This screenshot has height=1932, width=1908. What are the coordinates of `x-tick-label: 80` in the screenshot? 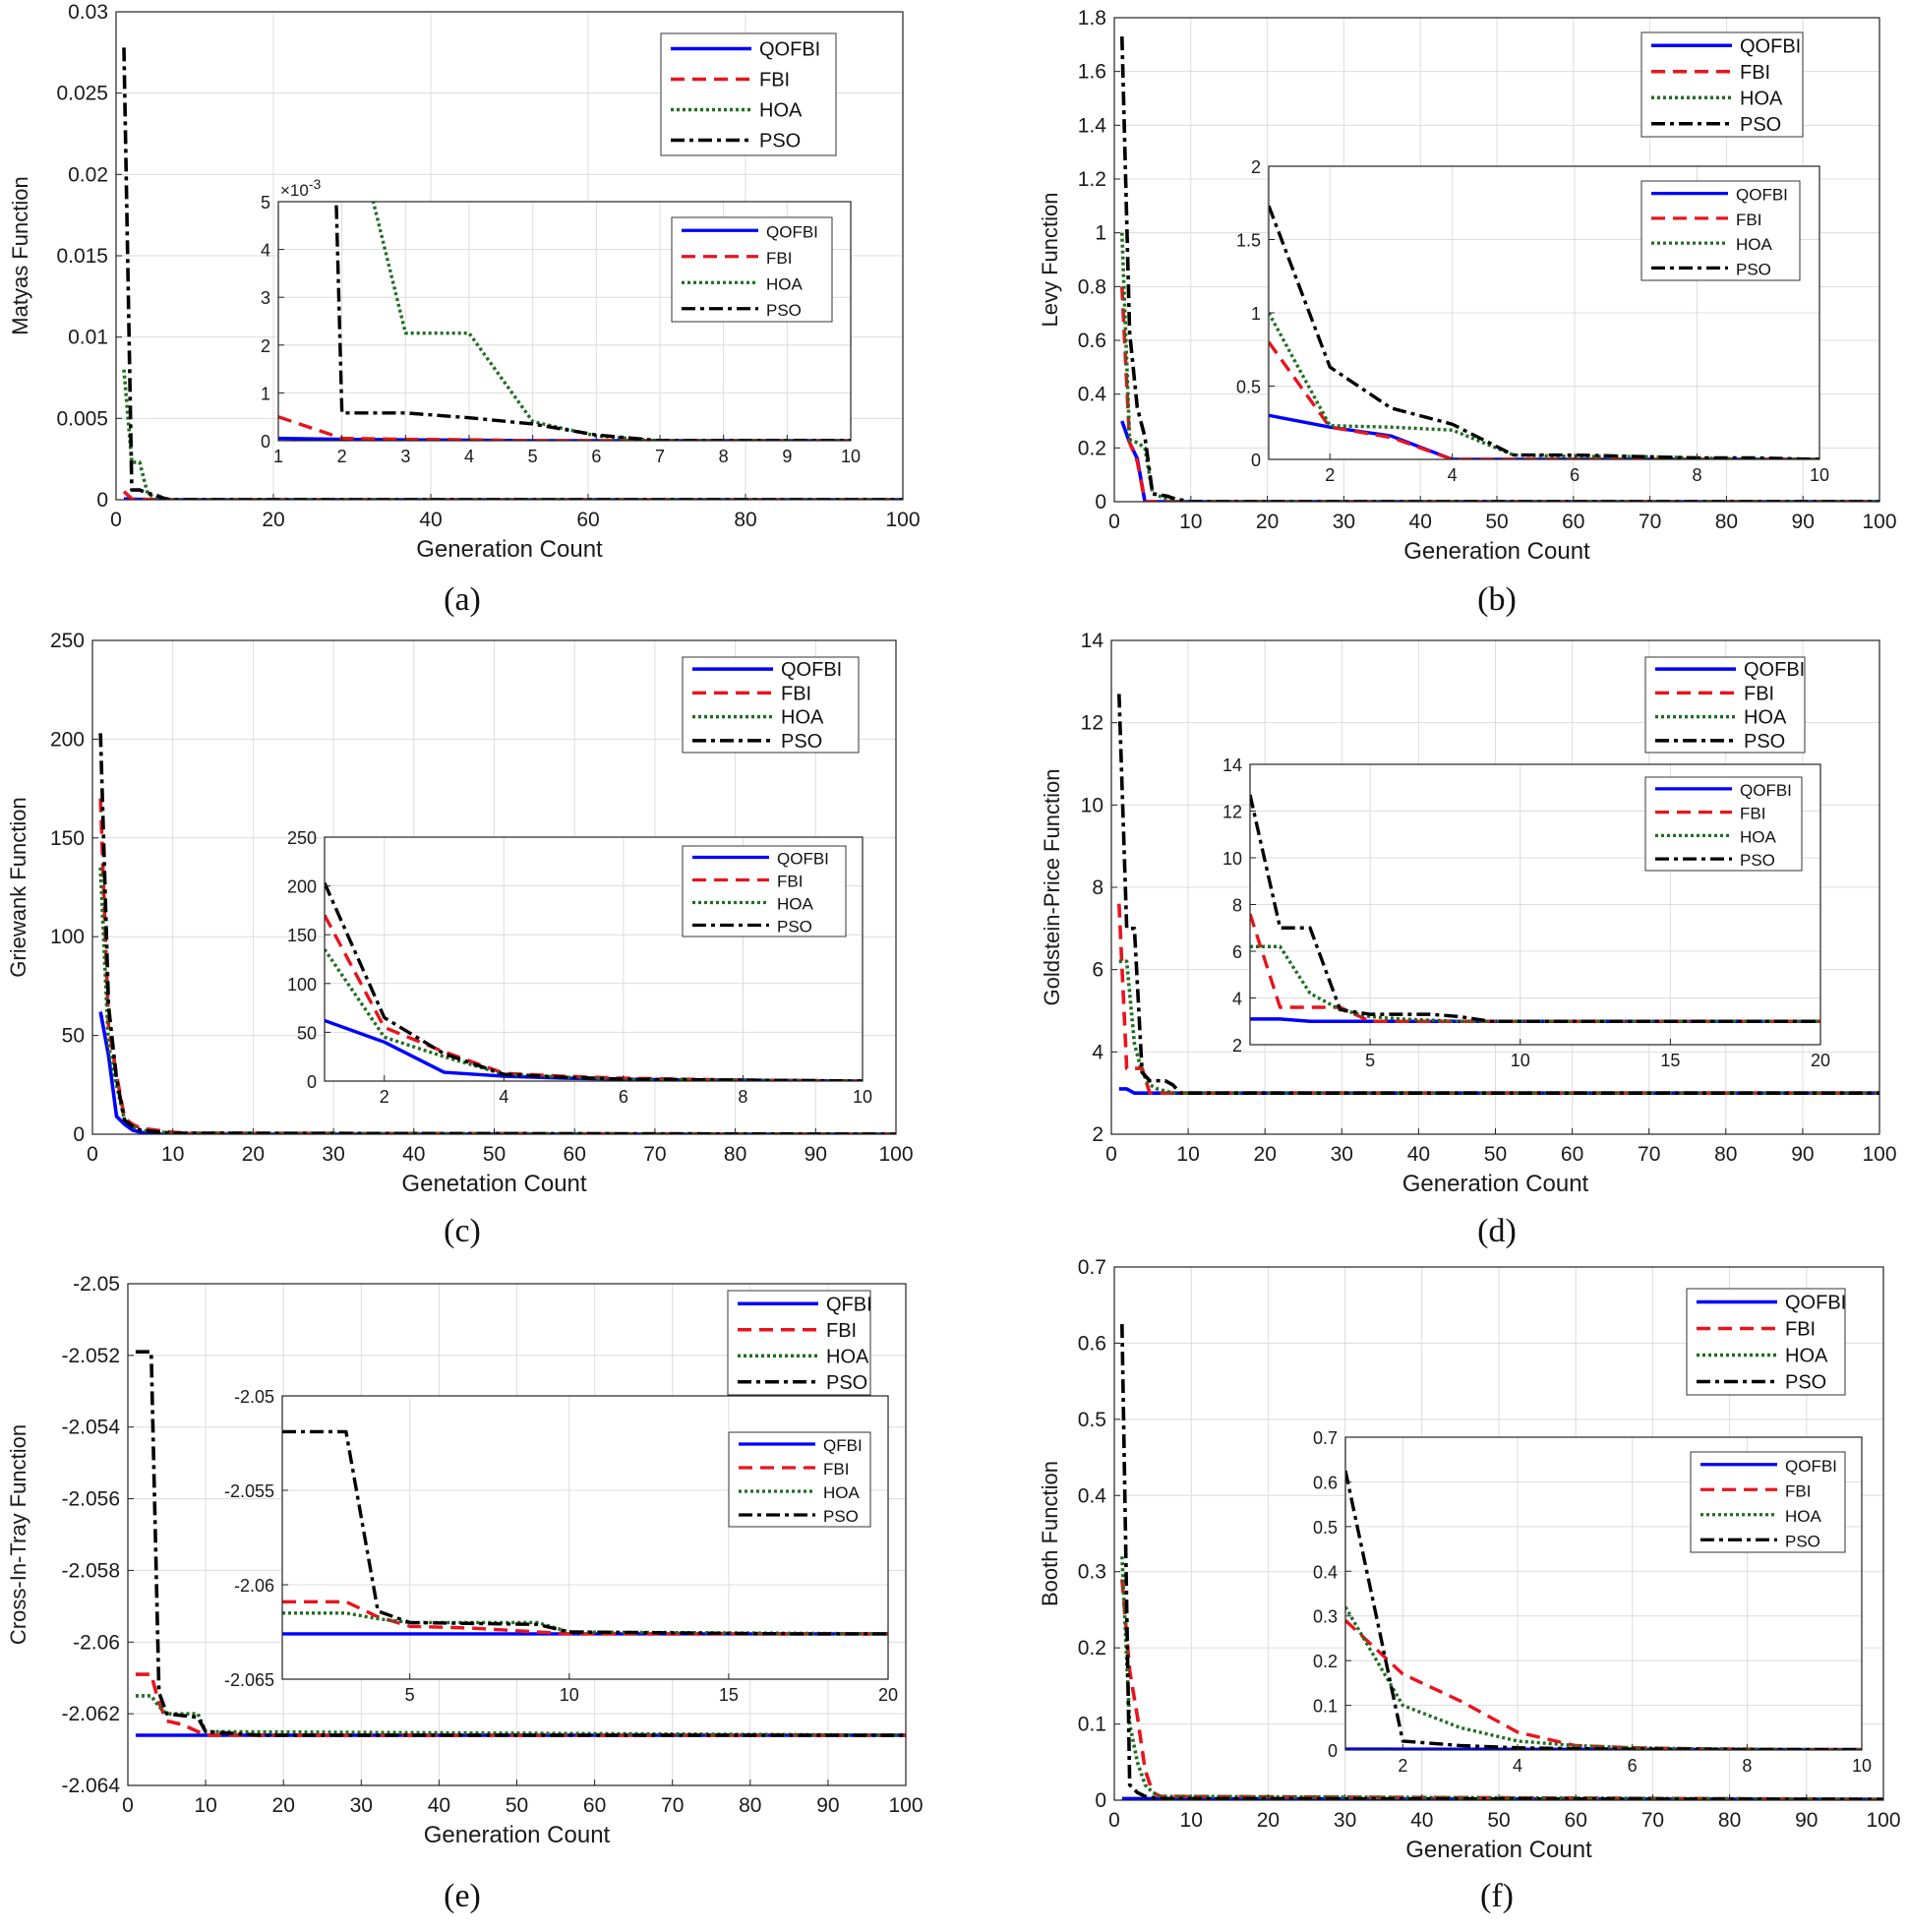 It's located at (745, 520).